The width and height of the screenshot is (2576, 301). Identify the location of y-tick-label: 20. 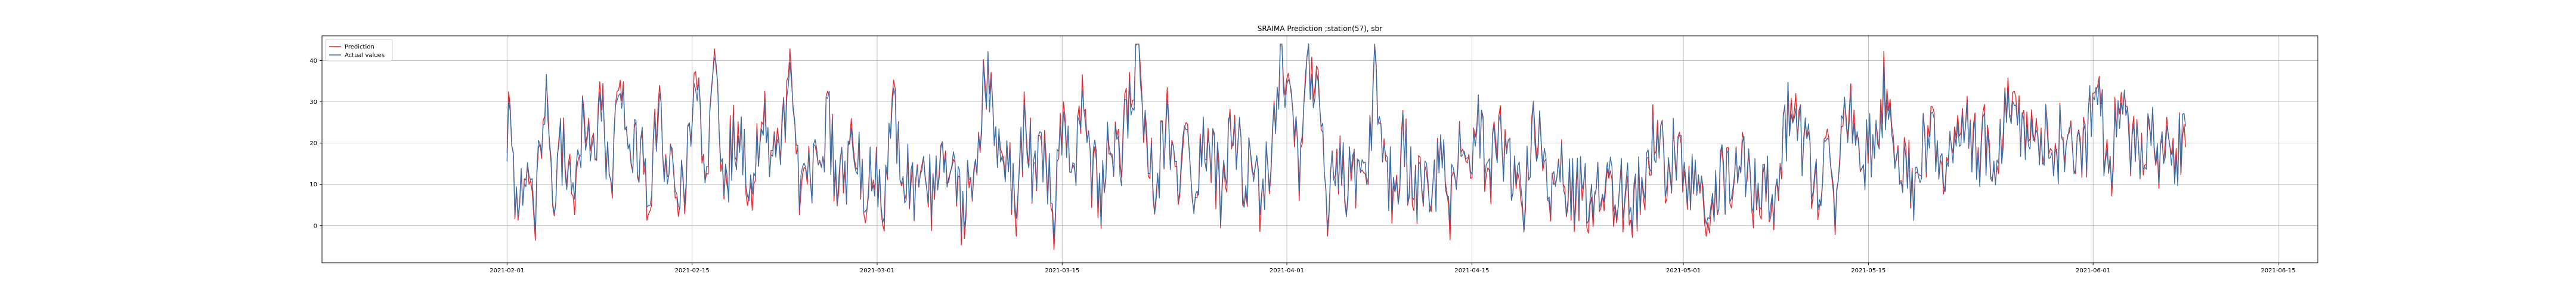
(313, 143).